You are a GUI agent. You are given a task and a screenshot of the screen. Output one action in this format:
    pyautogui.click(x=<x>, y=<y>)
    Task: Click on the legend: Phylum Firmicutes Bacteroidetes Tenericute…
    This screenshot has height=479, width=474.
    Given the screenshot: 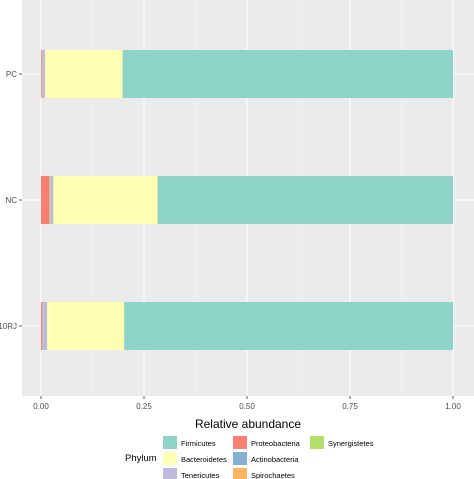 What is the action you would take?
    pyautogui.click(x=249, y=457)
    